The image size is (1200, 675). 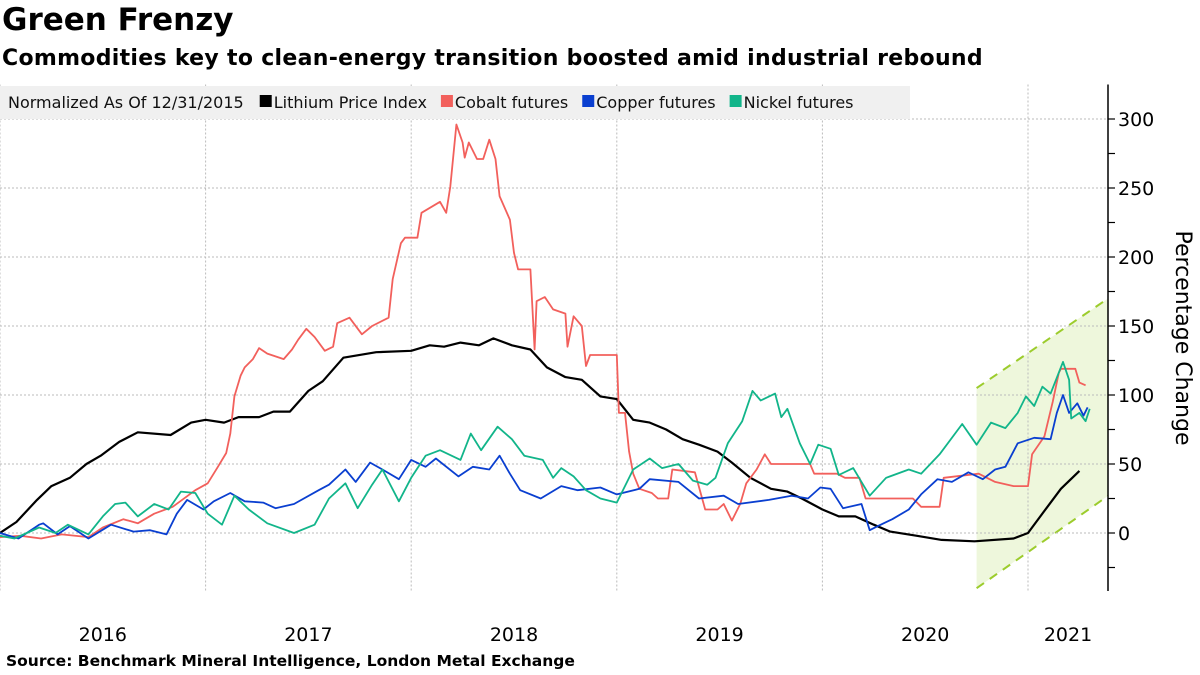 What do you see at coordinates (1136, 396) in the screenshot?
I see `y-tick-label: 100` at bounding box center [1136, 396].